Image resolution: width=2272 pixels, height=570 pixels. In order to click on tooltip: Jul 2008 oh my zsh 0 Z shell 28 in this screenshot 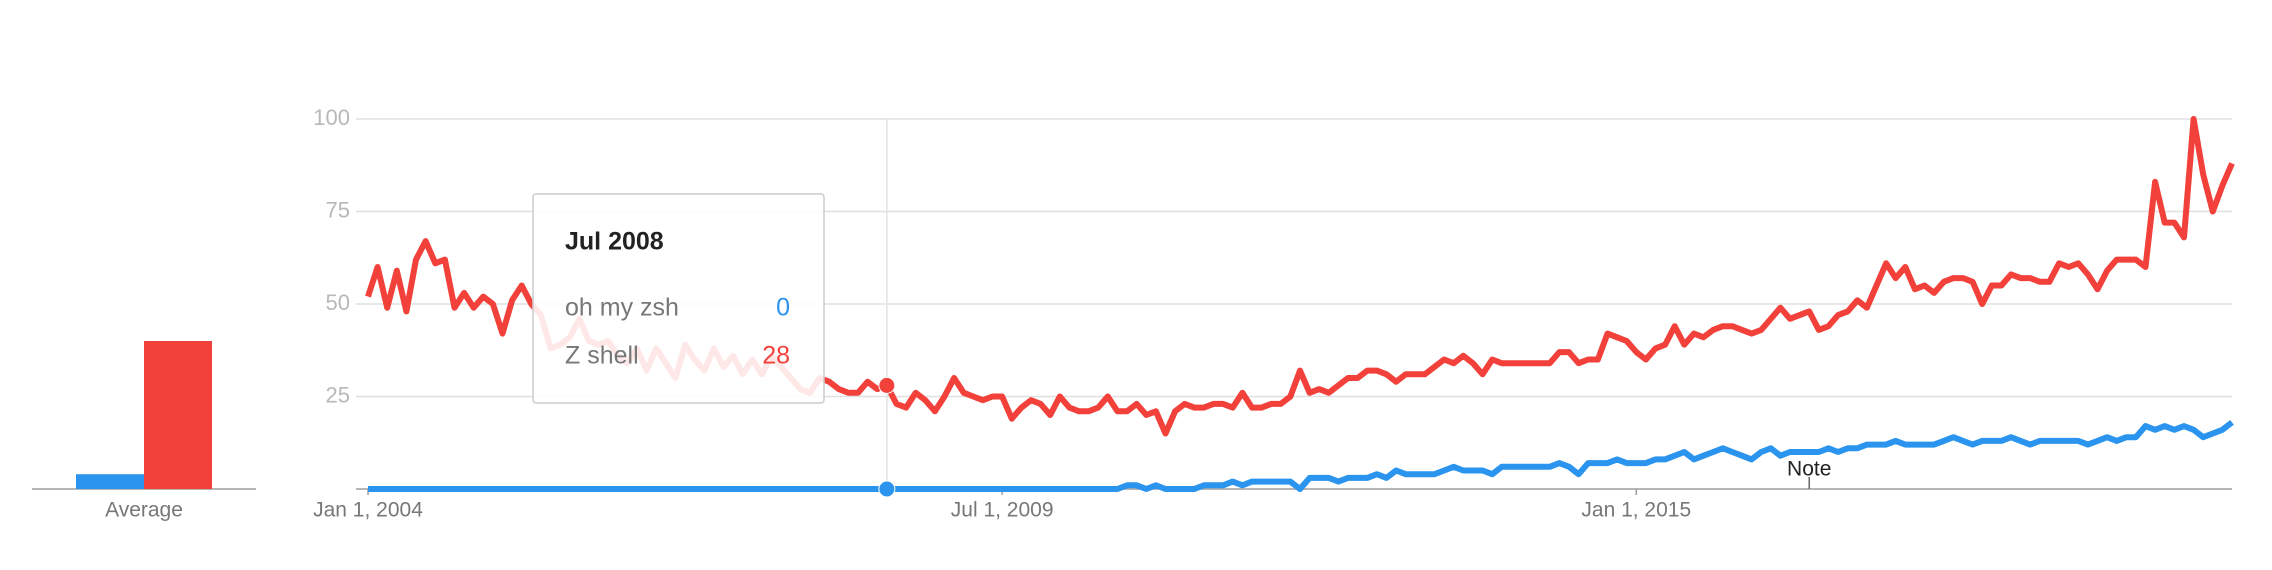, I will do `click(678, 298)`.